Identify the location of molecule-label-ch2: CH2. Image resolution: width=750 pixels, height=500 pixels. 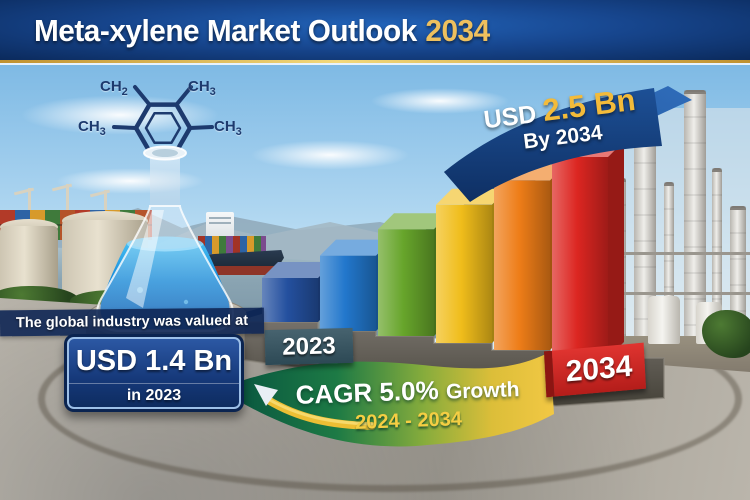
(114, 88).